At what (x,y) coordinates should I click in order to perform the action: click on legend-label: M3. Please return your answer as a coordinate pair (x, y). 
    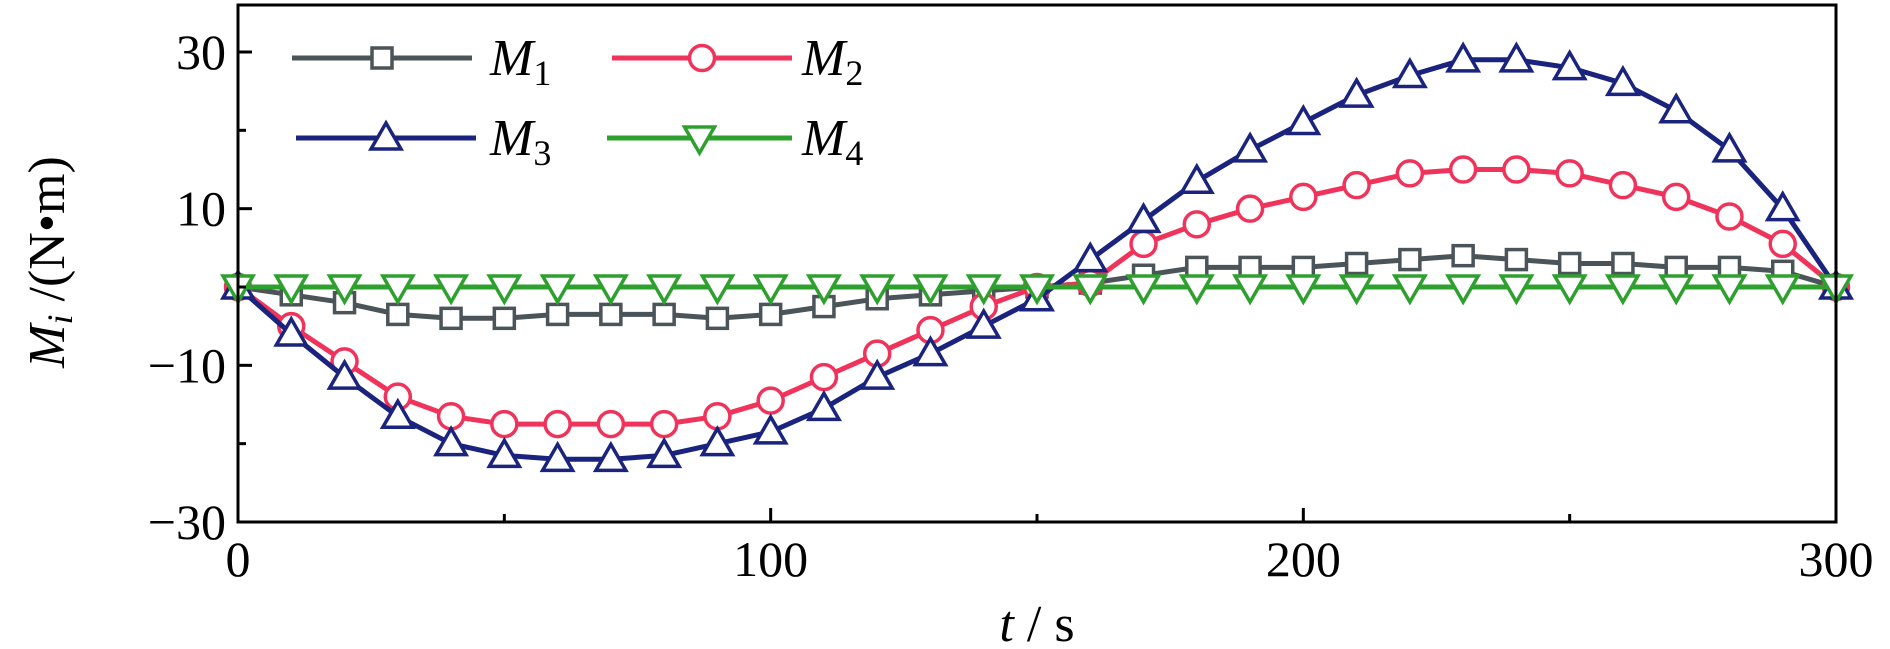
    Looking at the image, I should click on (520, 141).